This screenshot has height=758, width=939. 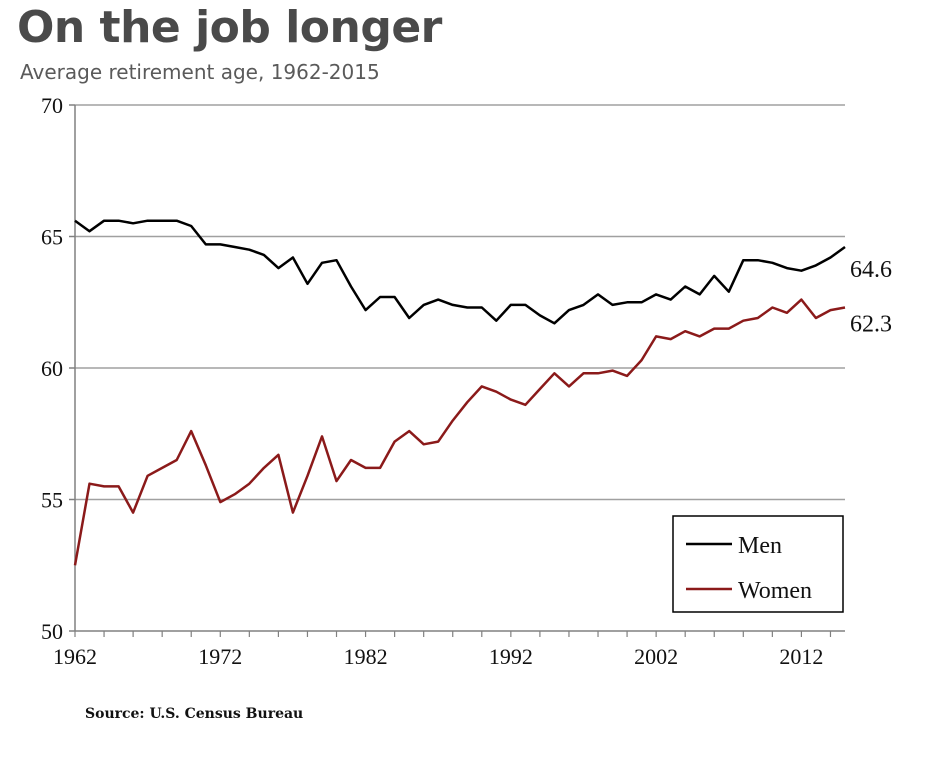 I want to click on y-tick-label: 65, so click(x=52, y=237).